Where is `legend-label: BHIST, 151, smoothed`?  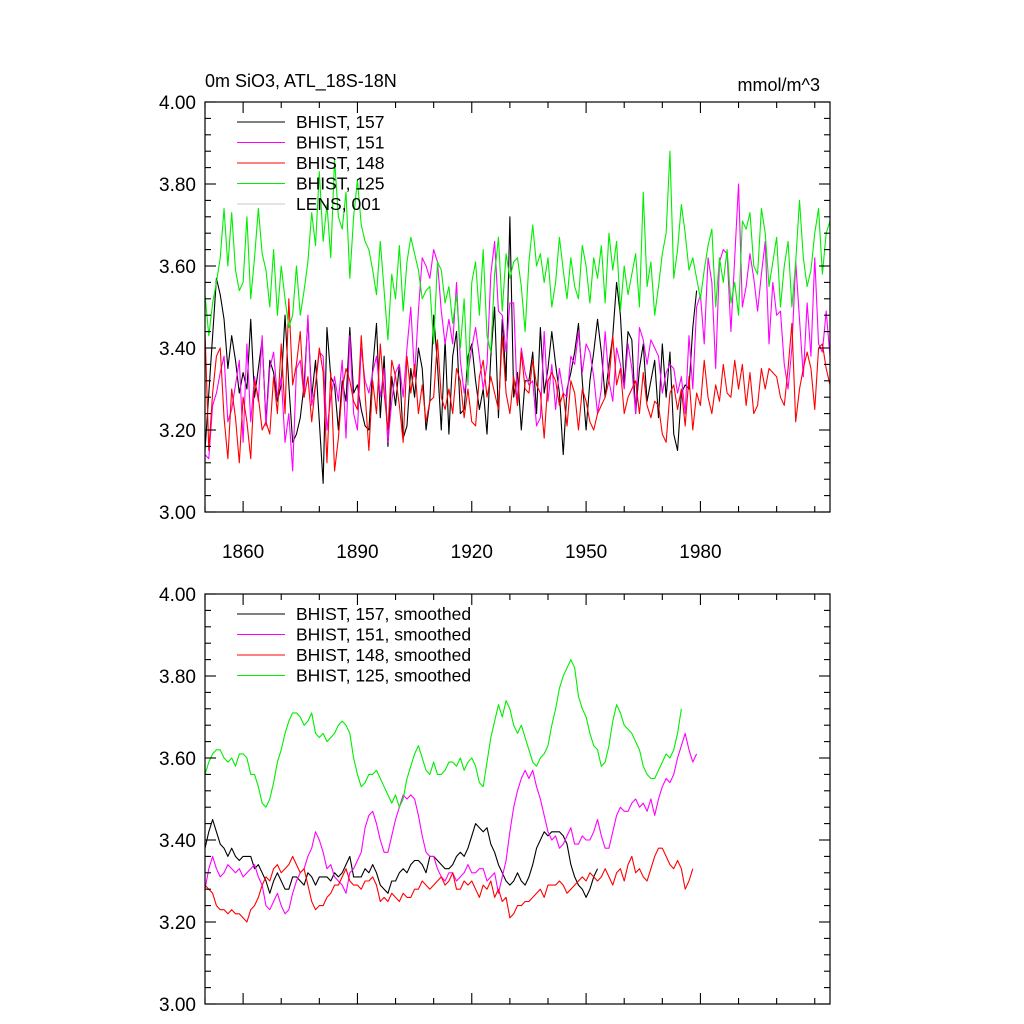
legend-label: BHIST, 151, smoothed is located at coordinates (383, 635).